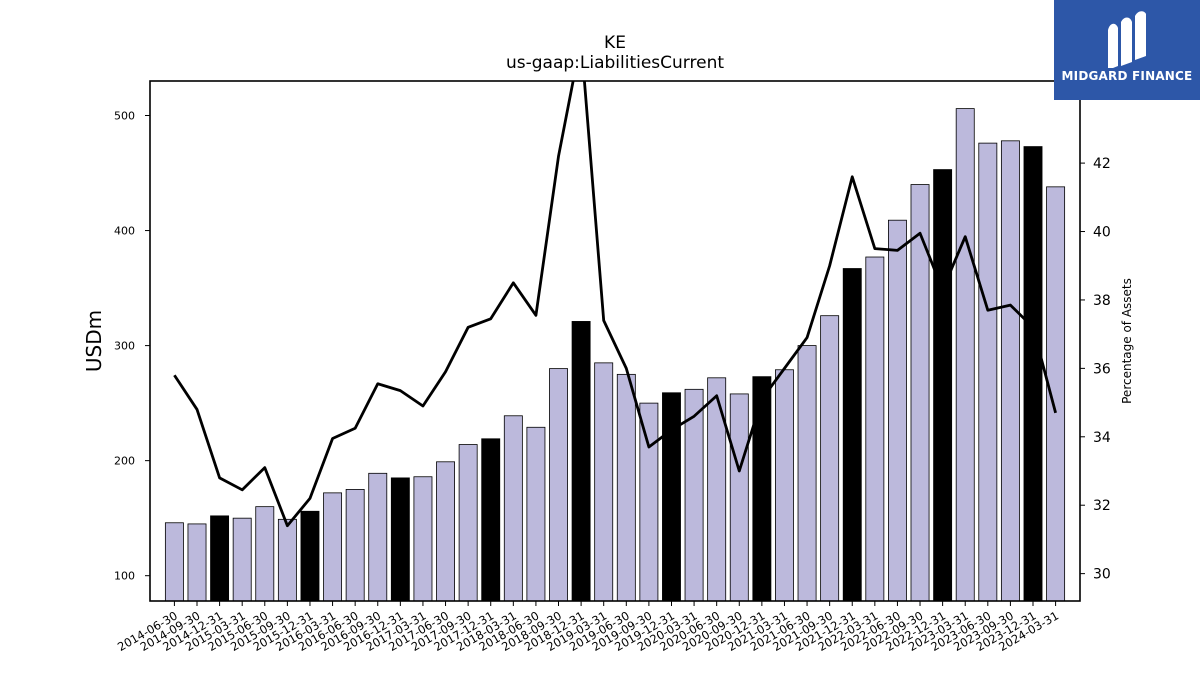 This screenshot has height=675, width=1200. What do you see at coordinates (615, 63) in the screenshot?
I see `chart-subtitle: us-gaap:LiabilitiesCurrent` at bounding box center [615, 63].